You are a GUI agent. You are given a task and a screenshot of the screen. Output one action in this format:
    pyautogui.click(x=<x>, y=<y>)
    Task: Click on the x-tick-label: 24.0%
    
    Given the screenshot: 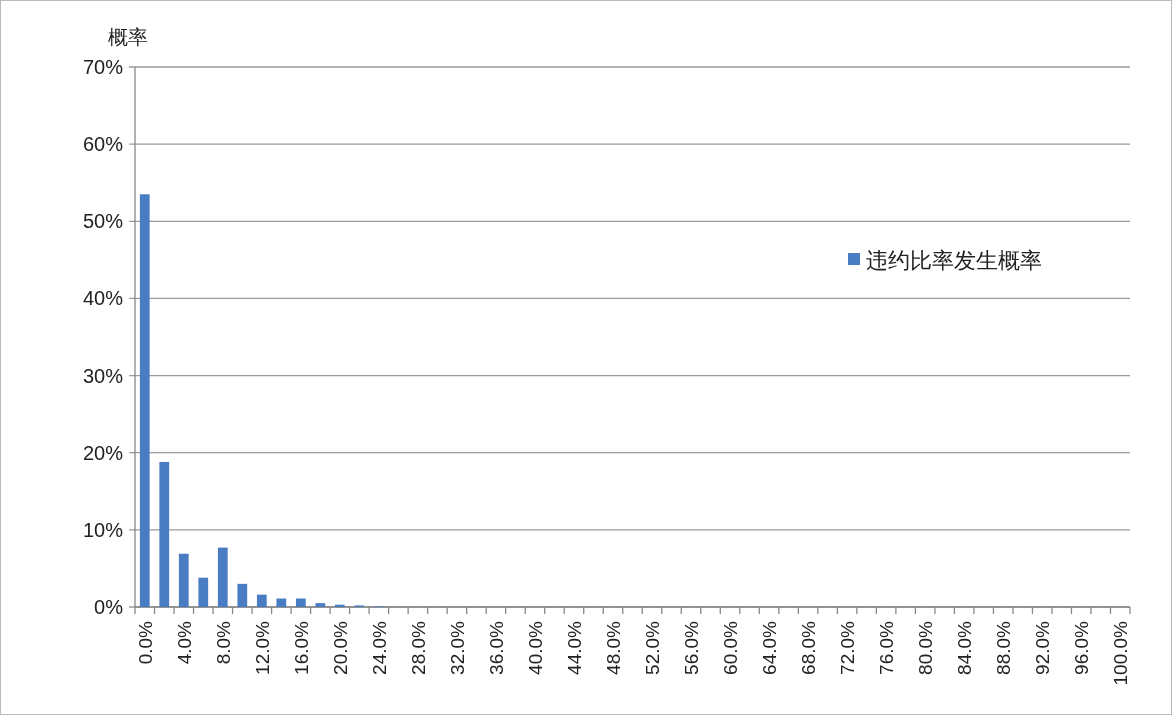 What is the action you would take?
    pyautogui.click(x=379, y=647)
    